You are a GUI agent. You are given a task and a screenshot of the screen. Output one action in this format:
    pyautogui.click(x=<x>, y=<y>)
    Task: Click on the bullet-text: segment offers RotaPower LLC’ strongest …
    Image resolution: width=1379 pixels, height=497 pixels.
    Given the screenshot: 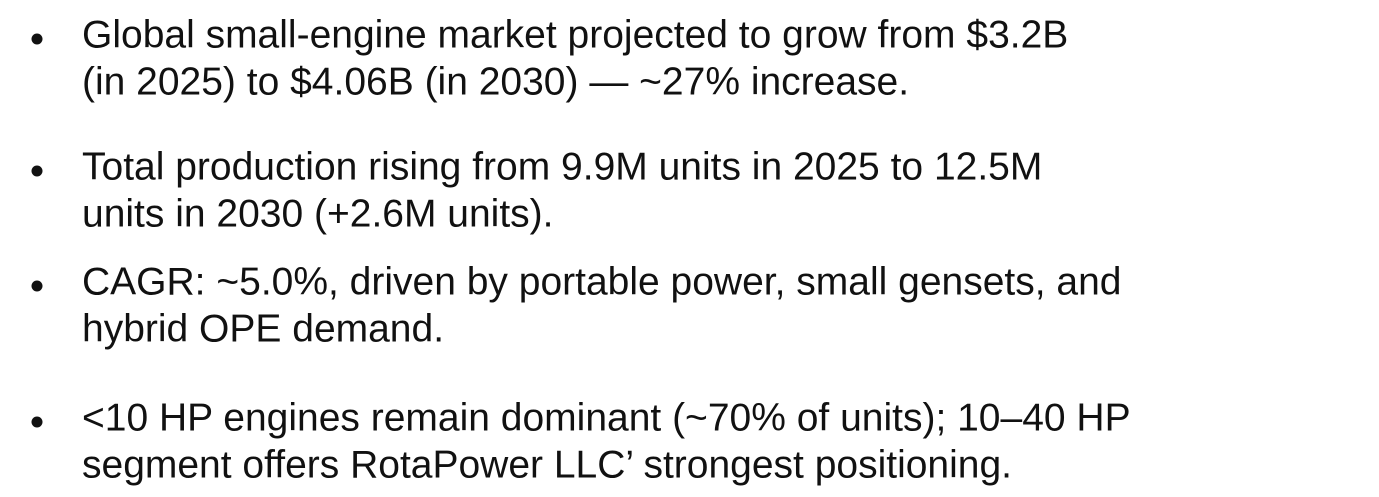 What is the action you would take?
    pyautogui.click(x=547, y=464)
    